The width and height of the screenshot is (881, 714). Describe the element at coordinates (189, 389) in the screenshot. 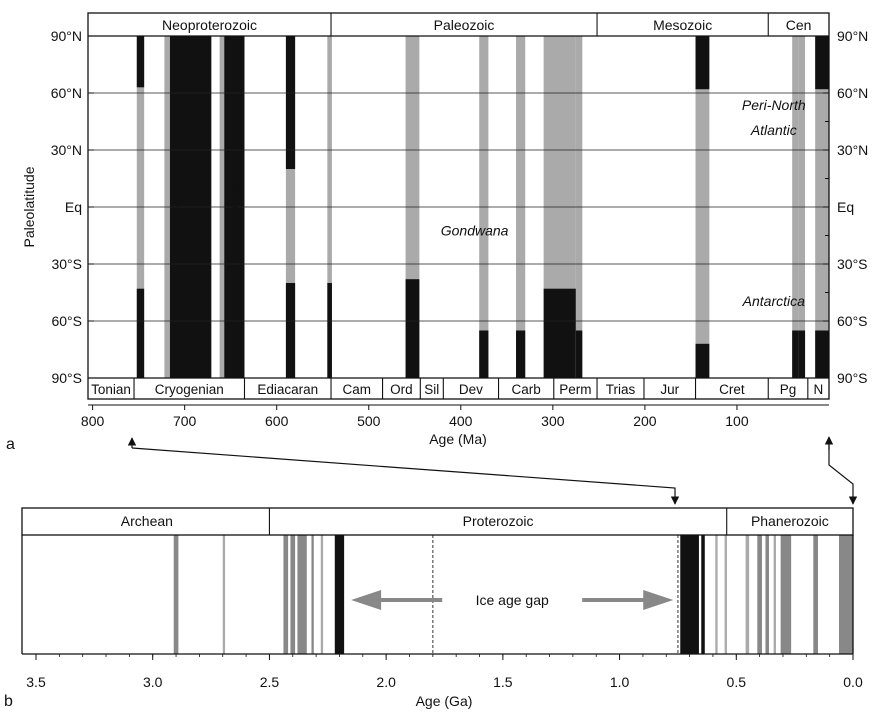

I see `period-label: Cryogenian` at that location.